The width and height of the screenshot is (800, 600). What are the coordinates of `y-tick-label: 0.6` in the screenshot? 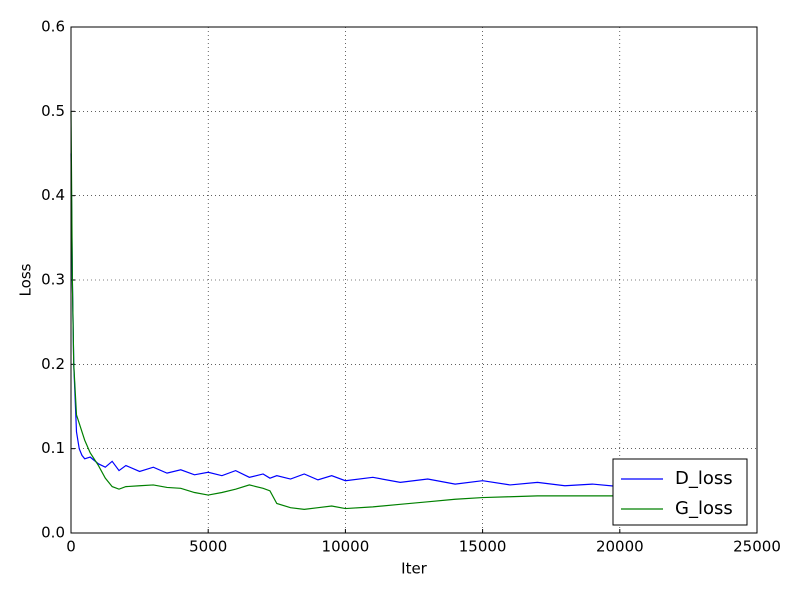 It's located at (53, 27).